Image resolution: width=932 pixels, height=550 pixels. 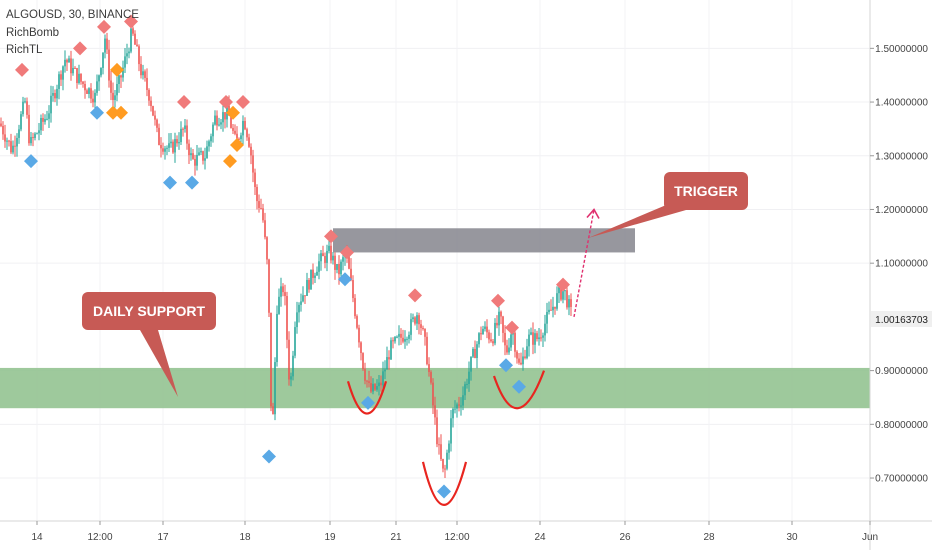 What do you see at coordinates (901, 319) in the screenshot?
I see `last-price-tag-bg` at bounding box center [901, 319].